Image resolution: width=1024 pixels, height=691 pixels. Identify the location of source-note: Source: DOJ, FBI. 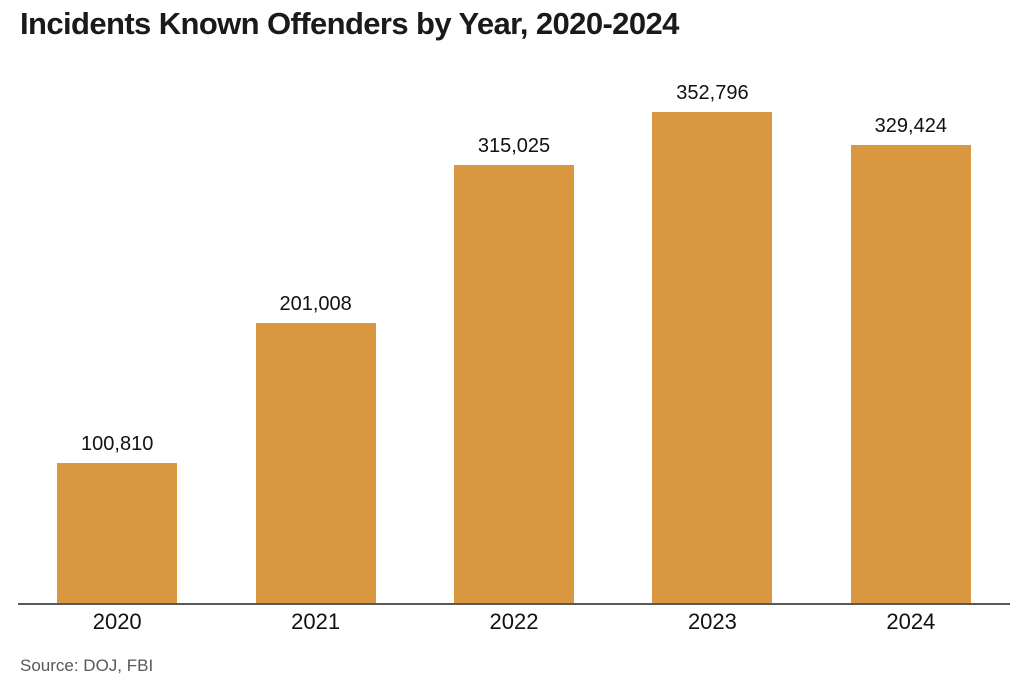
(87, 665).